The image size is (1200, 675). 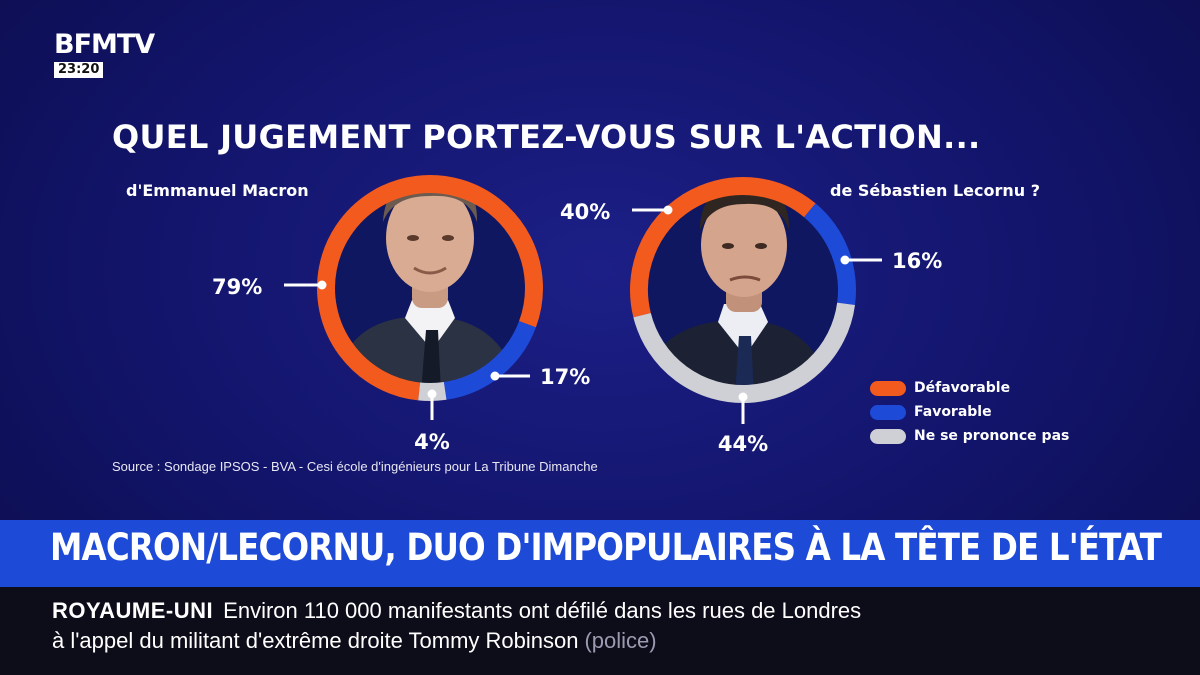 What do you see at coordinates (432, 442) in the screenshot?
I see `data-label-0-nspp: 4%` at bounding box center [432, 442].